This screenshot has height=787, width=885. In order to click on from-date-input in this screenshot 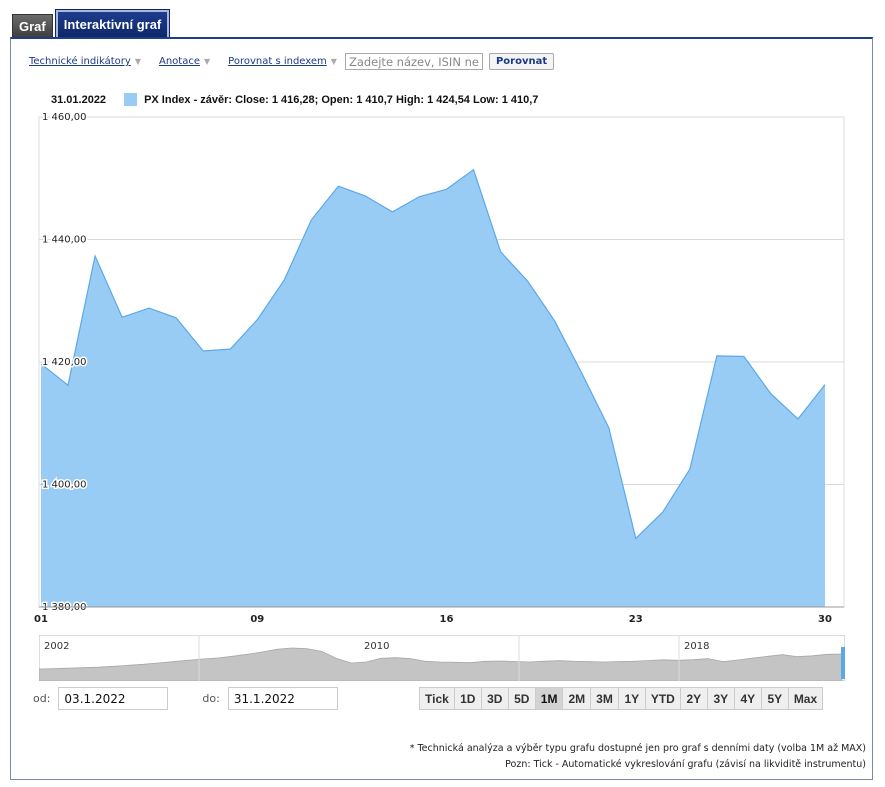, I will do `click(113, 698)`.